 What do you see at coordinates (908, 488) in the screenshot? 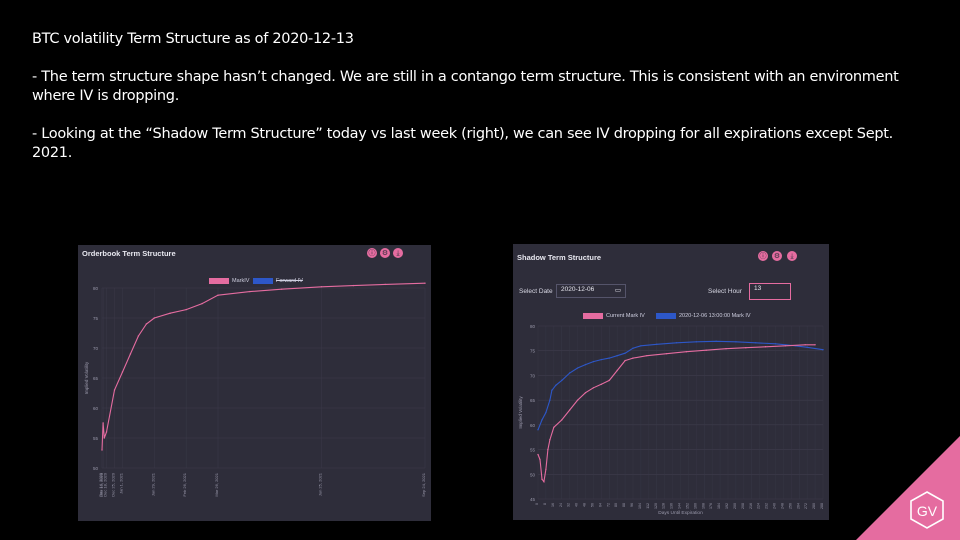
I see `gv-logo: GV` at bounding box center [908, 488].